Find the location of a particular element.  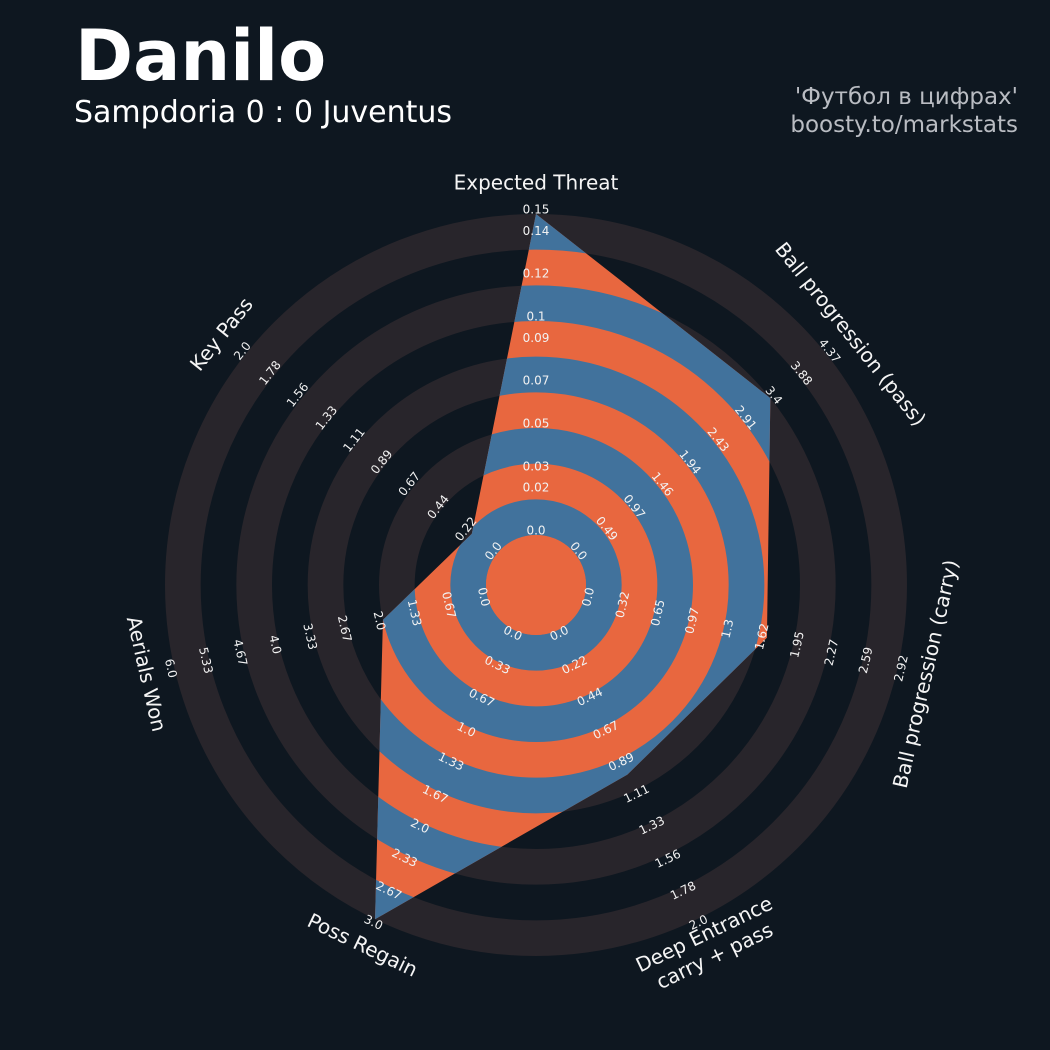

tick-label: 0.03 is located at coordinates (536, 466).